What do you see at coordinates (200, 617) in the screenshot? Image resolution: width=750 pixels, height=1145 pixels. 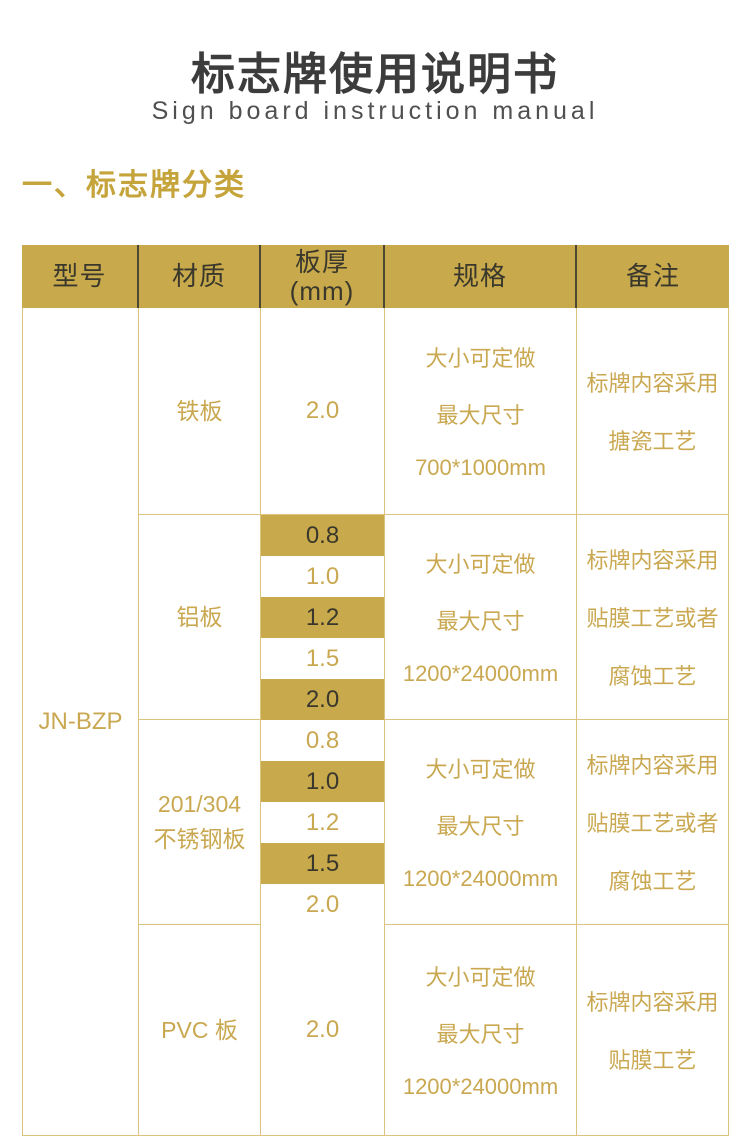 I see `material-cell-aluminum: 铝板` at bounding box center [200, 617].